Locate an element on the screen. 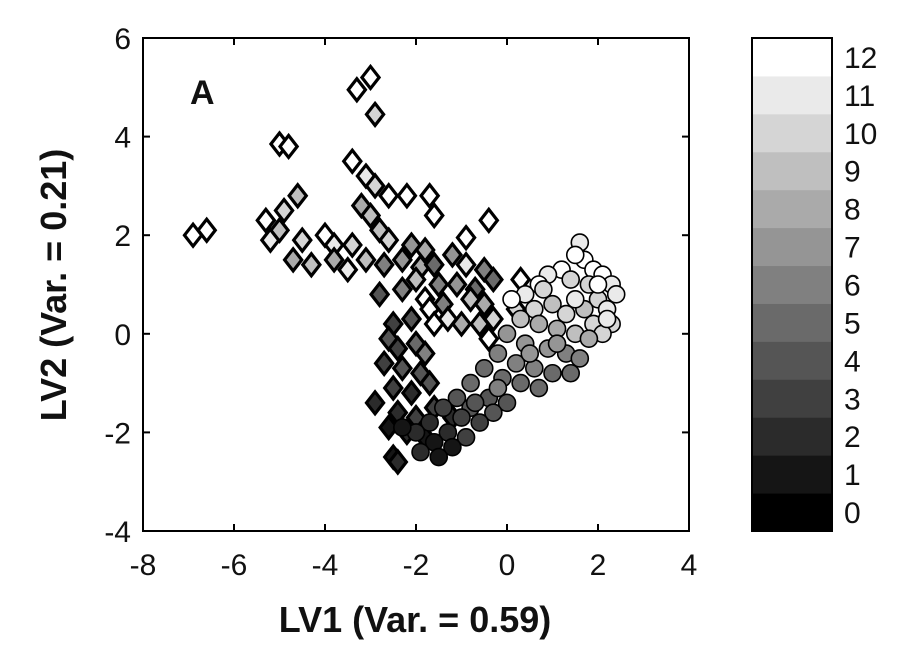  x-tick-label: 4 is located at coordinates (689, 565).